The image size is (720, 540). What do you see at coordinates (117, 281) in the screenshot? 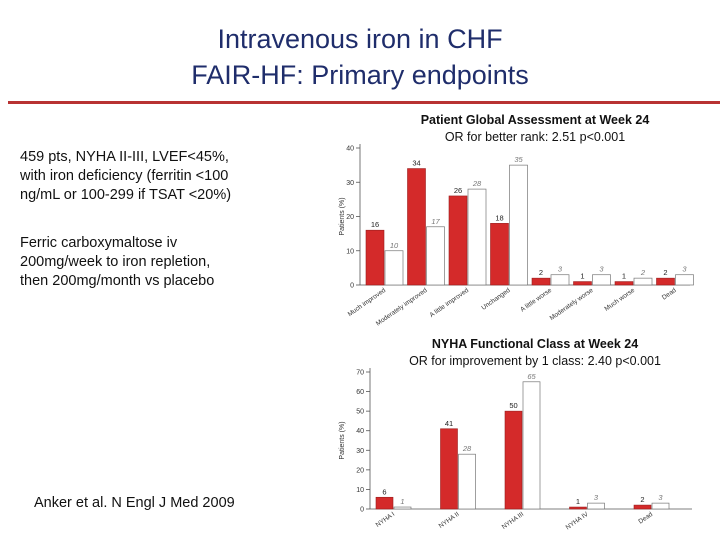
I see `treatment-line: then 200mg/month vs placebo` at bounding box center [117, 281].